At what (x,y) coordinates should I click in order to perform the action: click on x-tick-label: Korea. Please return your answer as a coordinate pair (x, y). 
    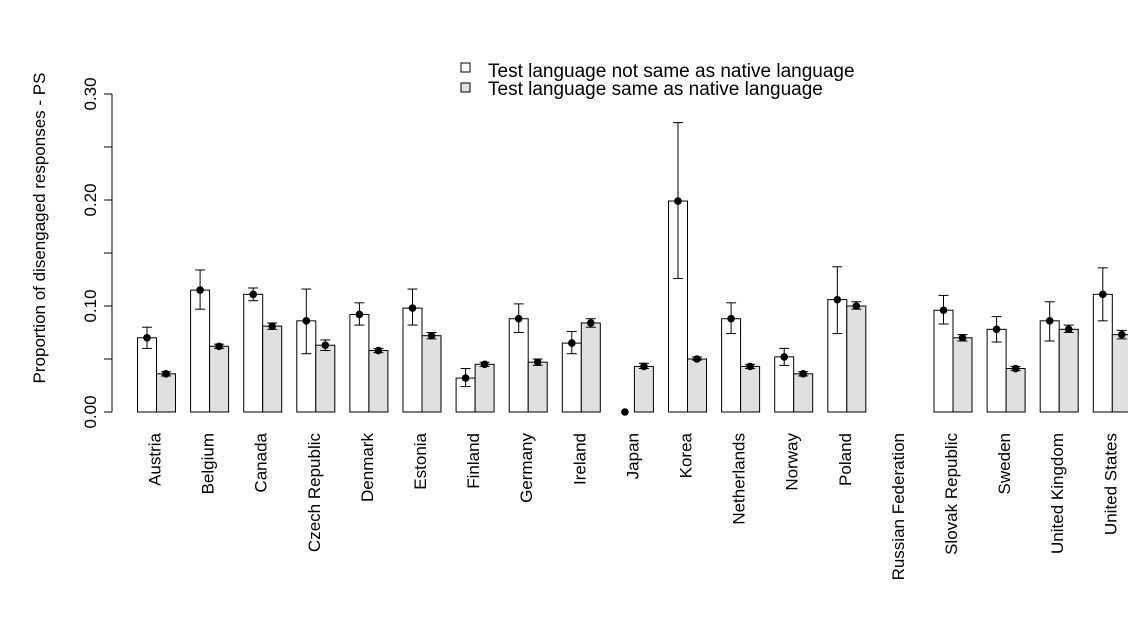
    Looking at the image, I should click on (686, 455).